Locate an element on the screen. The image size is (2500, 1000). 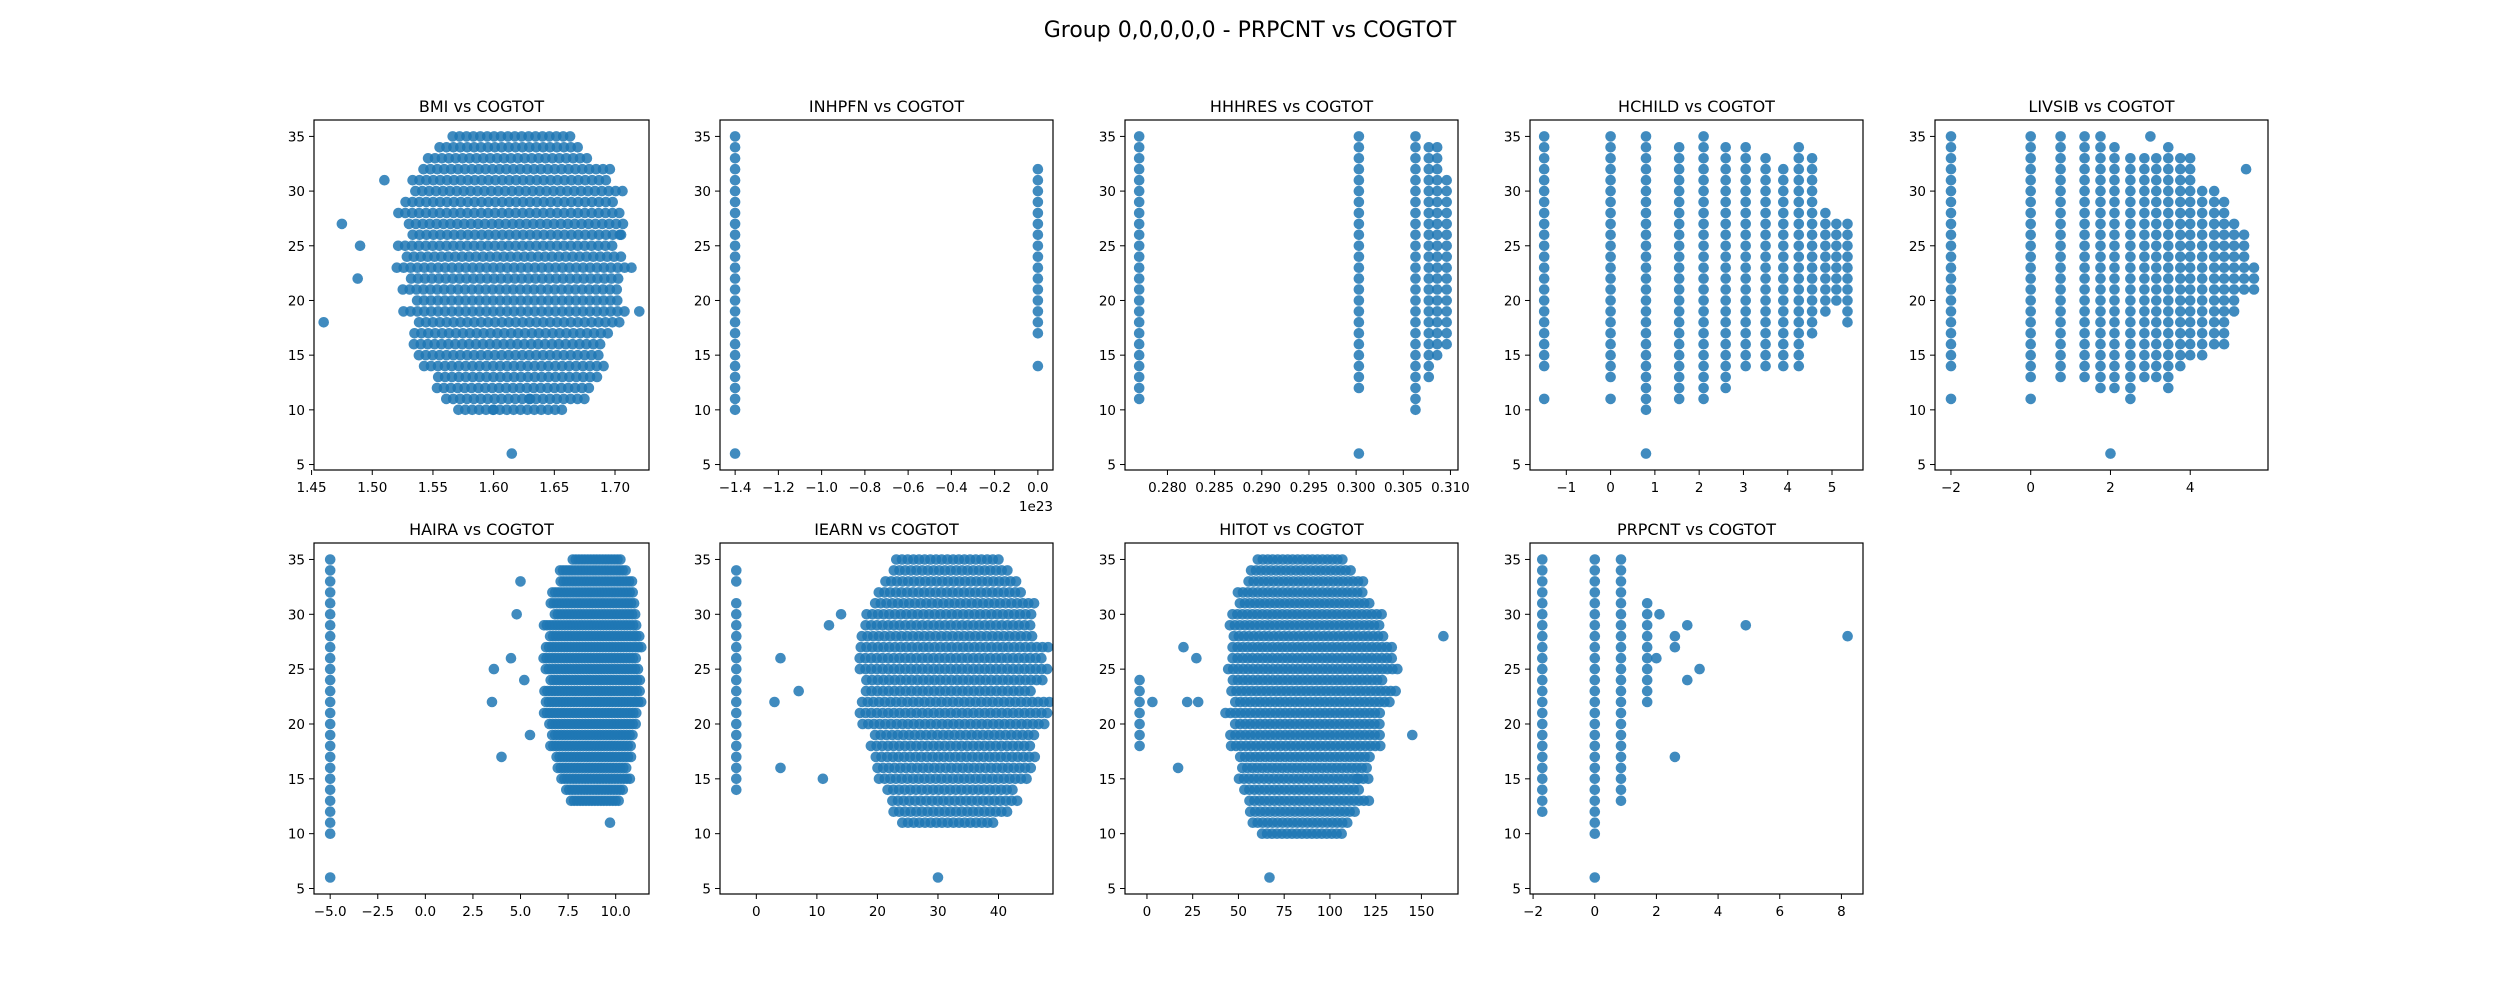
y-tick-label: 20 is located at coordinates (1512, 301).